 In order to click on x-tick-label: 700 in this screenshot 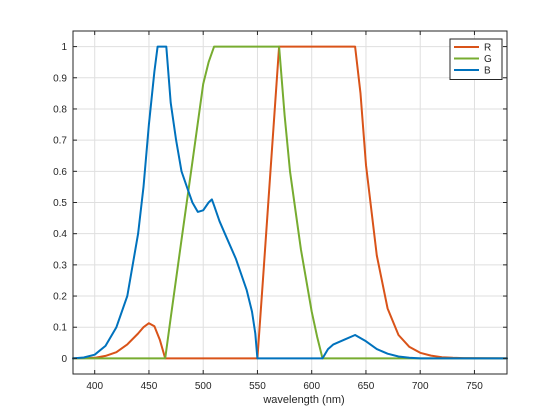, I will do `click(420, 386)`.